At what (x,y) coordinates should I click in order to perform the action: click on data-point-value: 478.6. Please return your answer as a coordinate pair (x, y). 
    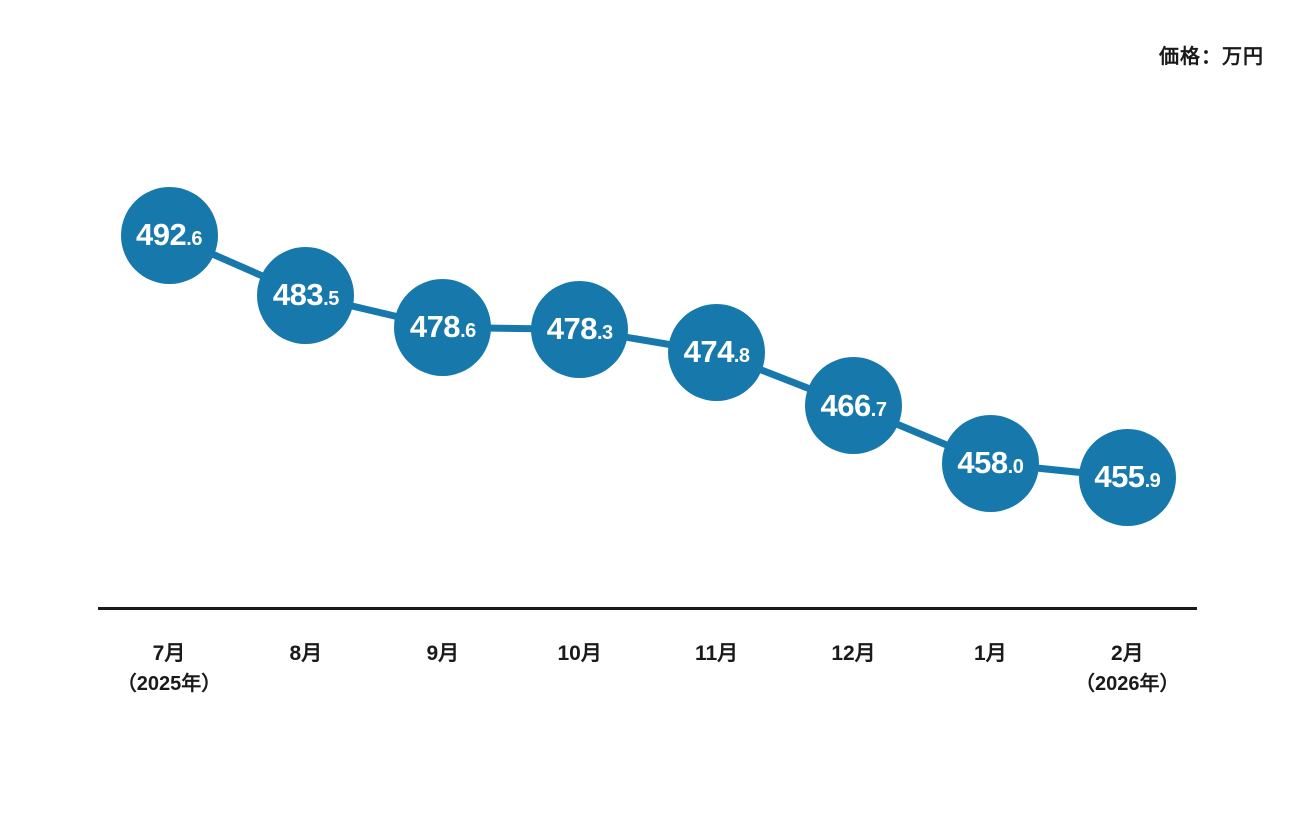
    Looking at the image, I should click on (442, 327).